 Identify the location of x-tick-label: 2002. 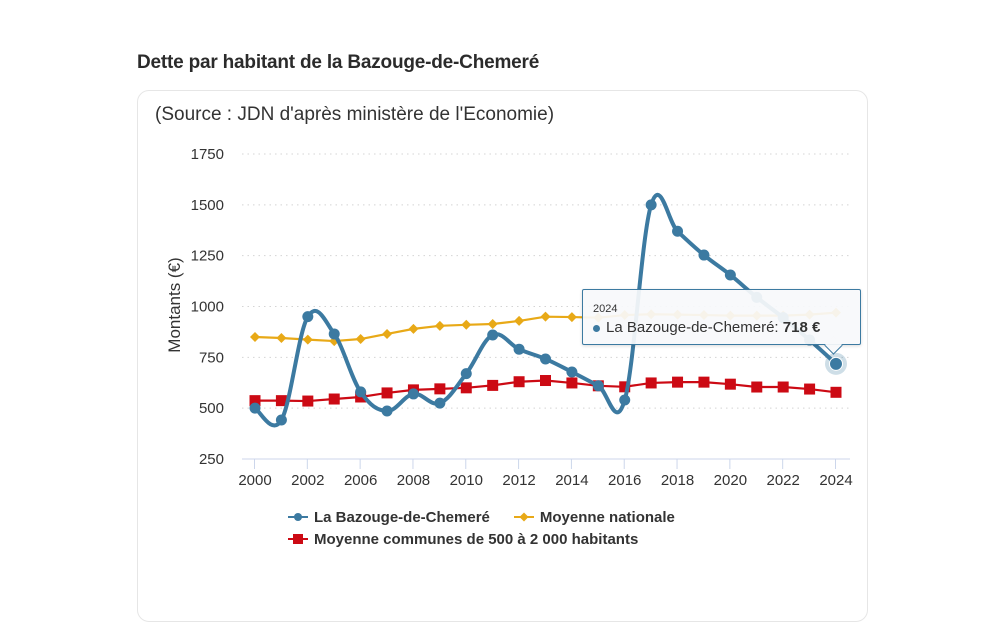
(307, 480).